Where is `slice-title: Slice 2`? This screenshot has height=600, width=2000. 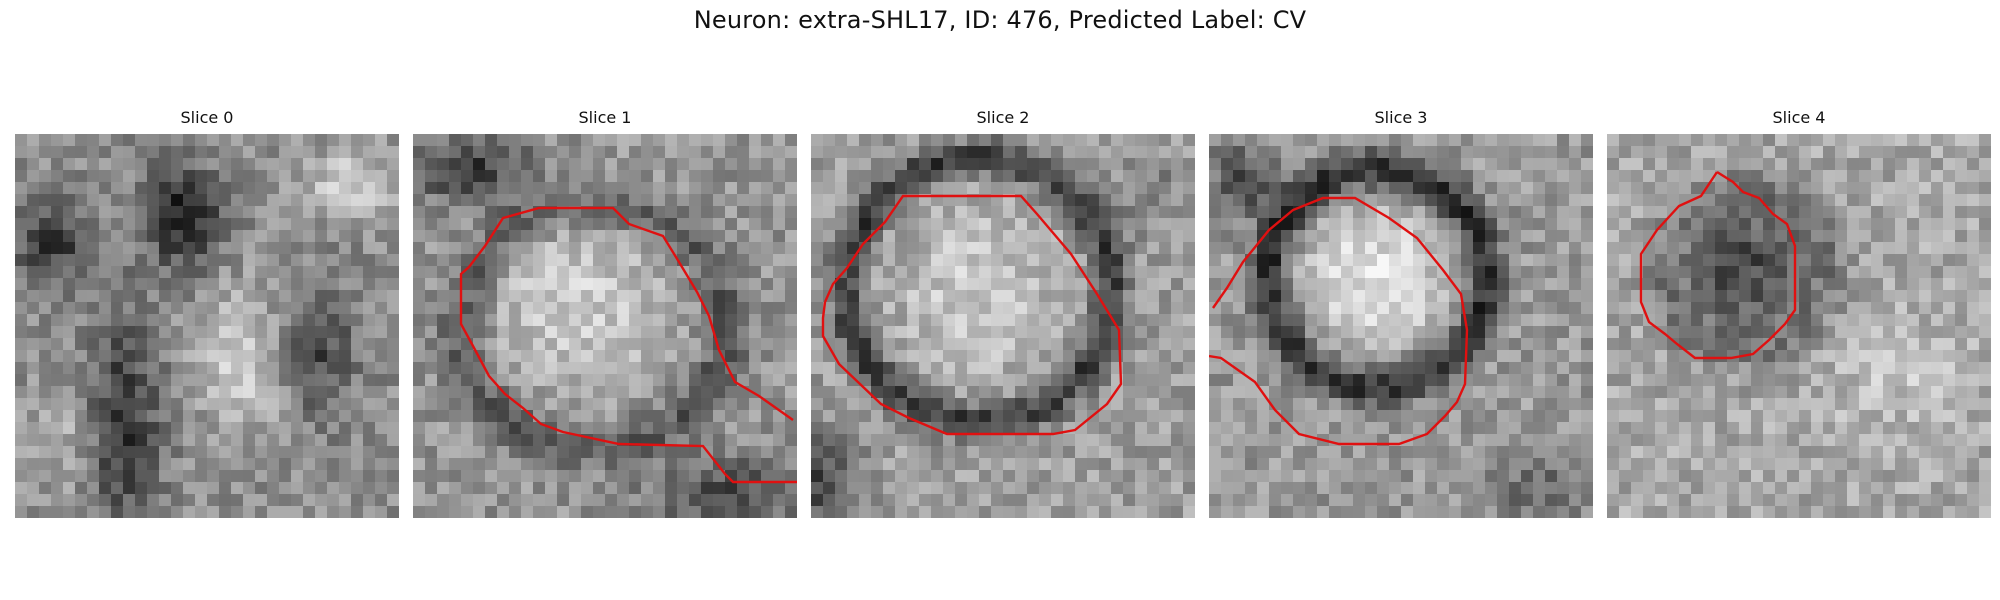 slice-title: Slice 2 is located at coordinates (1003, 117).